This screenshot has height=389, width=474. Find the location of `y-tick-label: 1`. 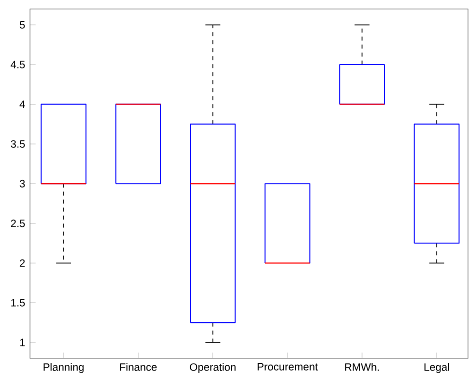

y-tick-label: 1 is located at coordinates (22, 342).